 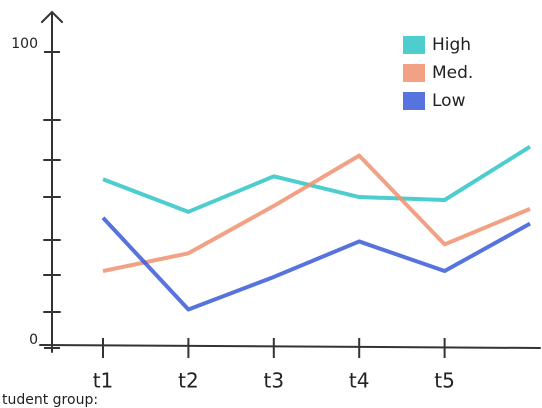 What do you see at coordinates (444, 381) in the screenshot?
I see `x-tick-label: t5` at bounding box center [444, 381].